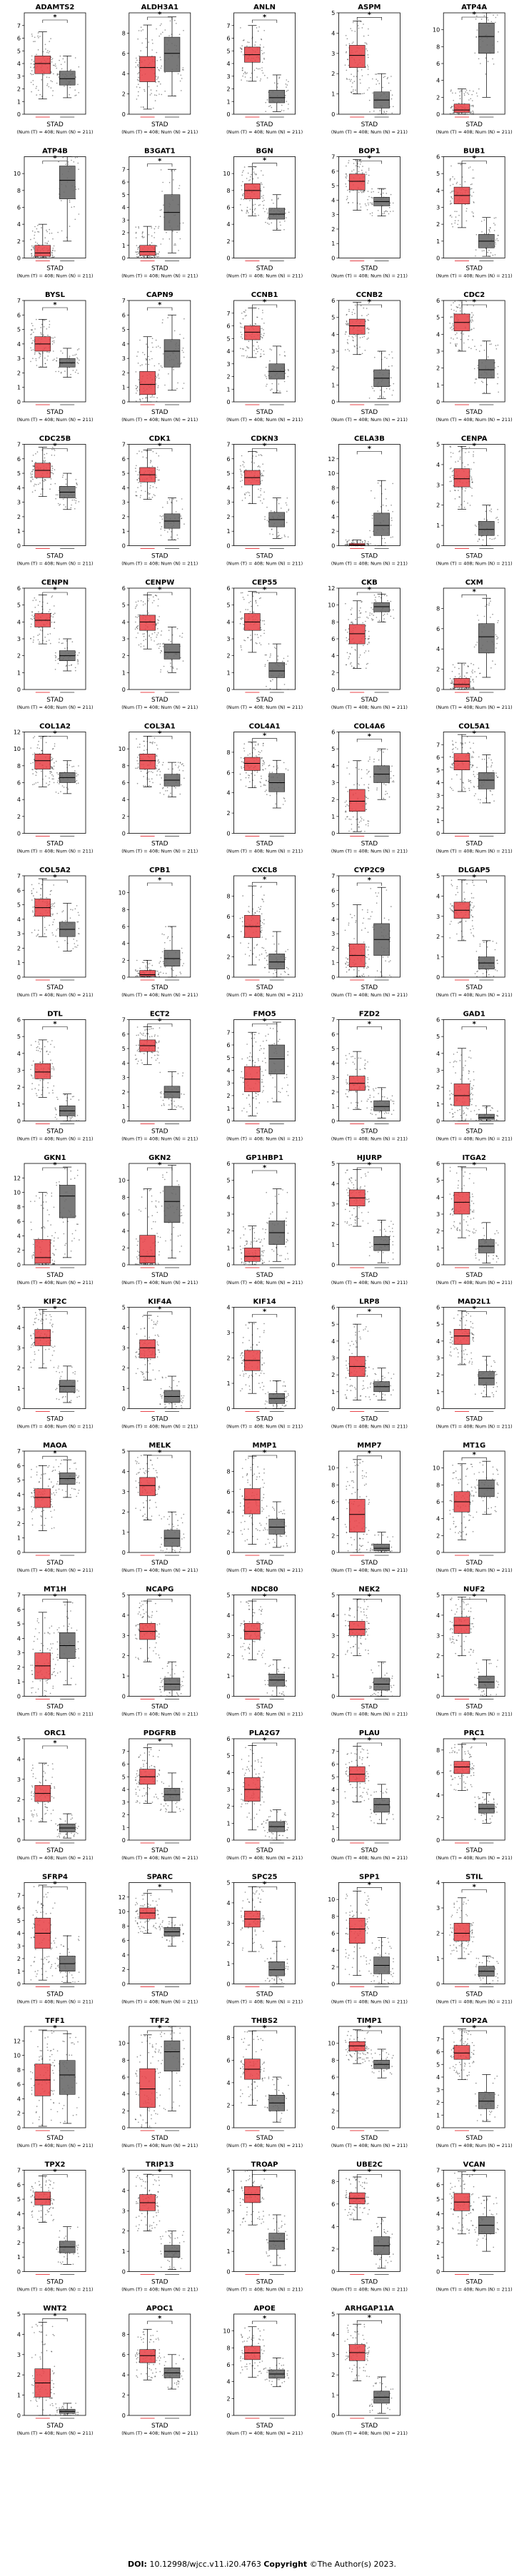  Describe the element at coordinates (357, 182) in the screenshot. I see `tumor-box` at that location.